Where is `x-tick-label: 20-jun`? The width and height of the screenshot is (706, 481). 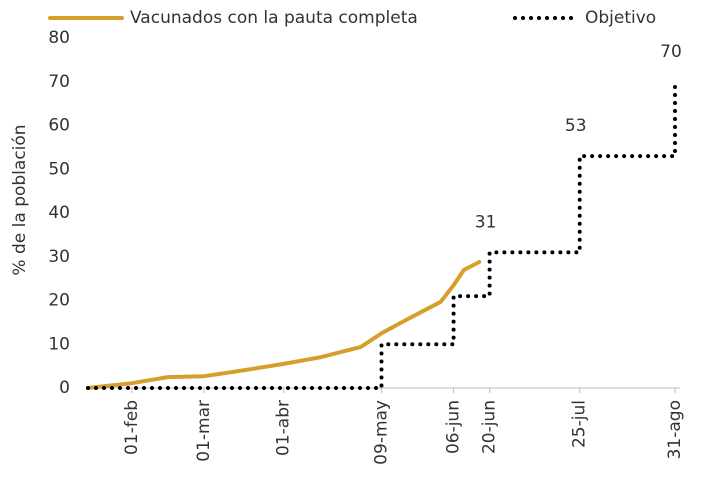
x-tick-label: 20-jun is located at coordinates (490, 427).